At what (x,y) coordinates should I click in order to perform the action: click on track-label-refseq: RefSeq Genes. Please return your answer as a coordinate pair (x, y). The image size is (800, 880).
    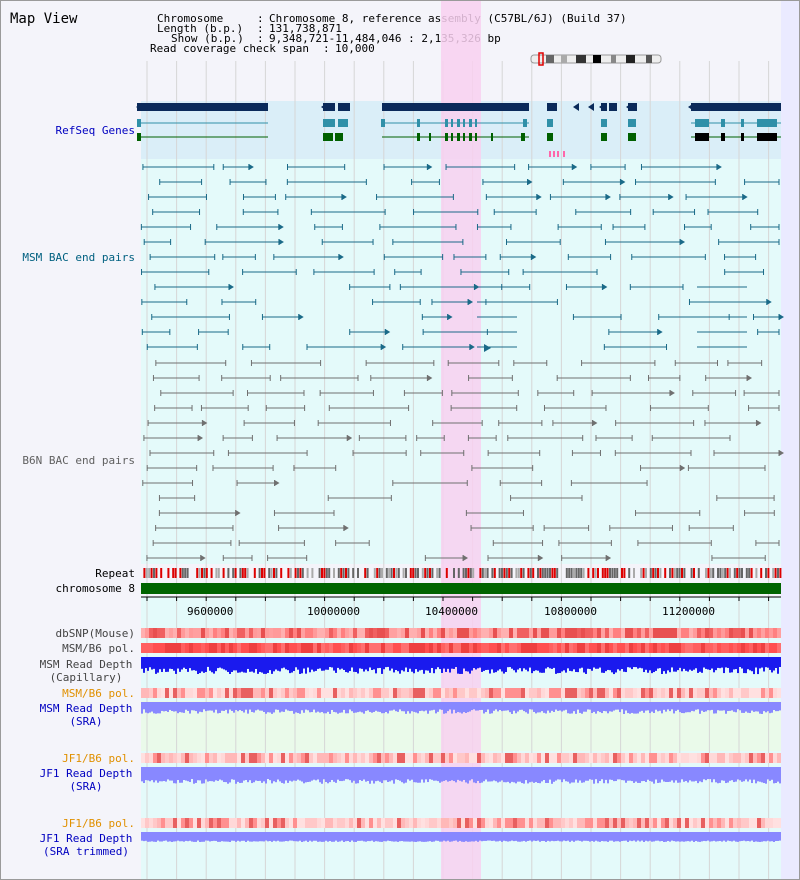
    Looking at the image, I should click on (95, 130).